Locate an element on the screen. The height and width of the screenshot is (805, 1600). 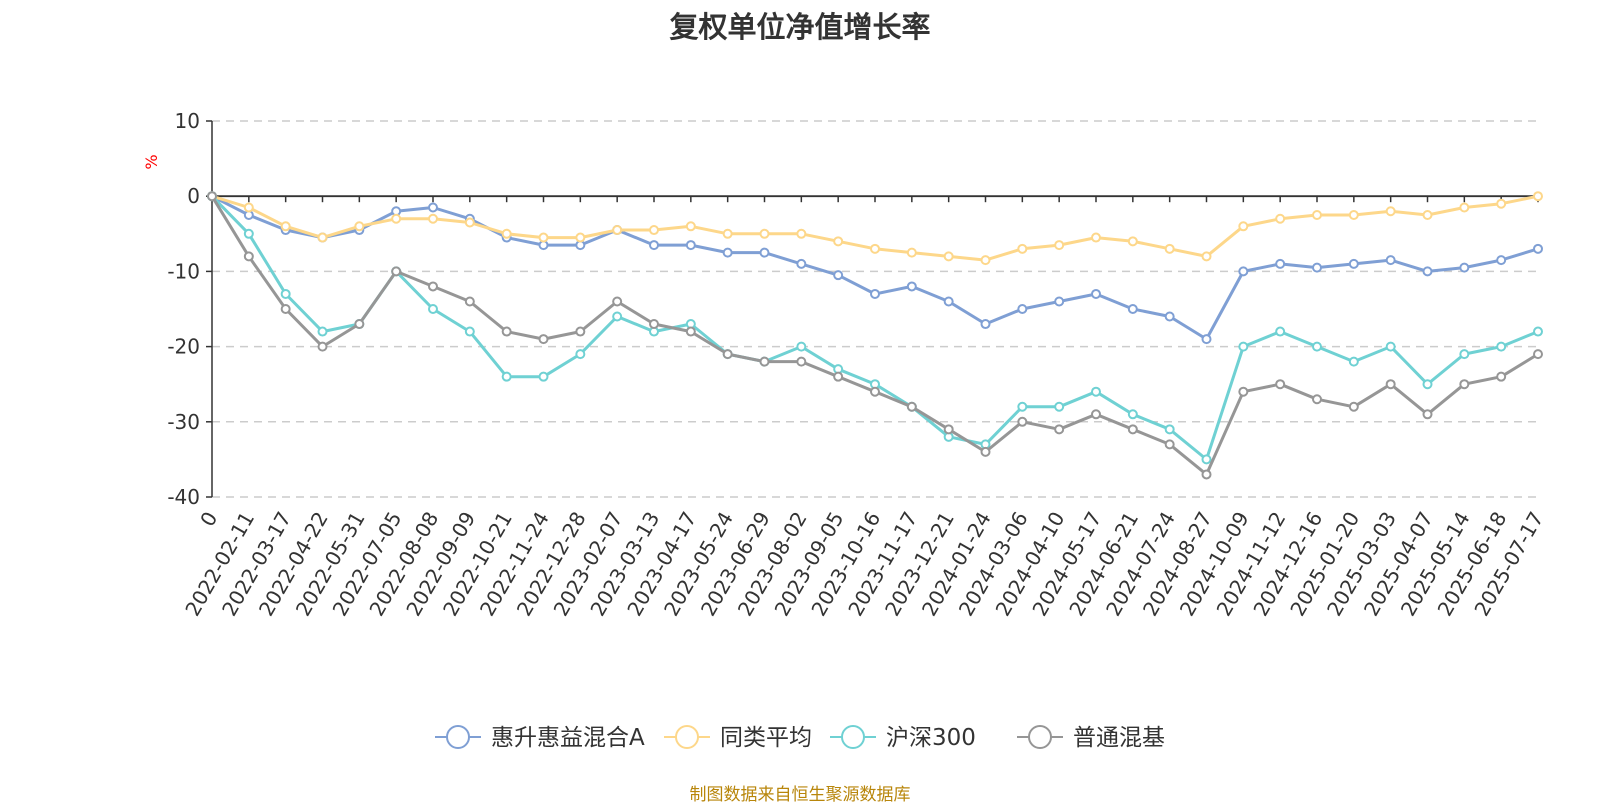
y-tick-label: 0 is located at coordinates (193, 196).